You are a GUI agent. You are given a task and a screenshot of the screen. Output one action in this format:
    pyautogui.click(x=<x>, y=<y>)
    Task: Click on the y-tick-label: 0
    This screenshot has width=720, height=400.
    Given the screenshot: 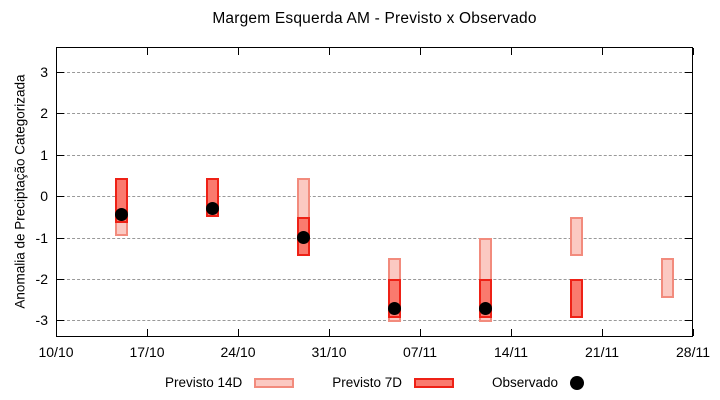 What is the action you would take?
    pyautogui.click(x=44, y=196)
    